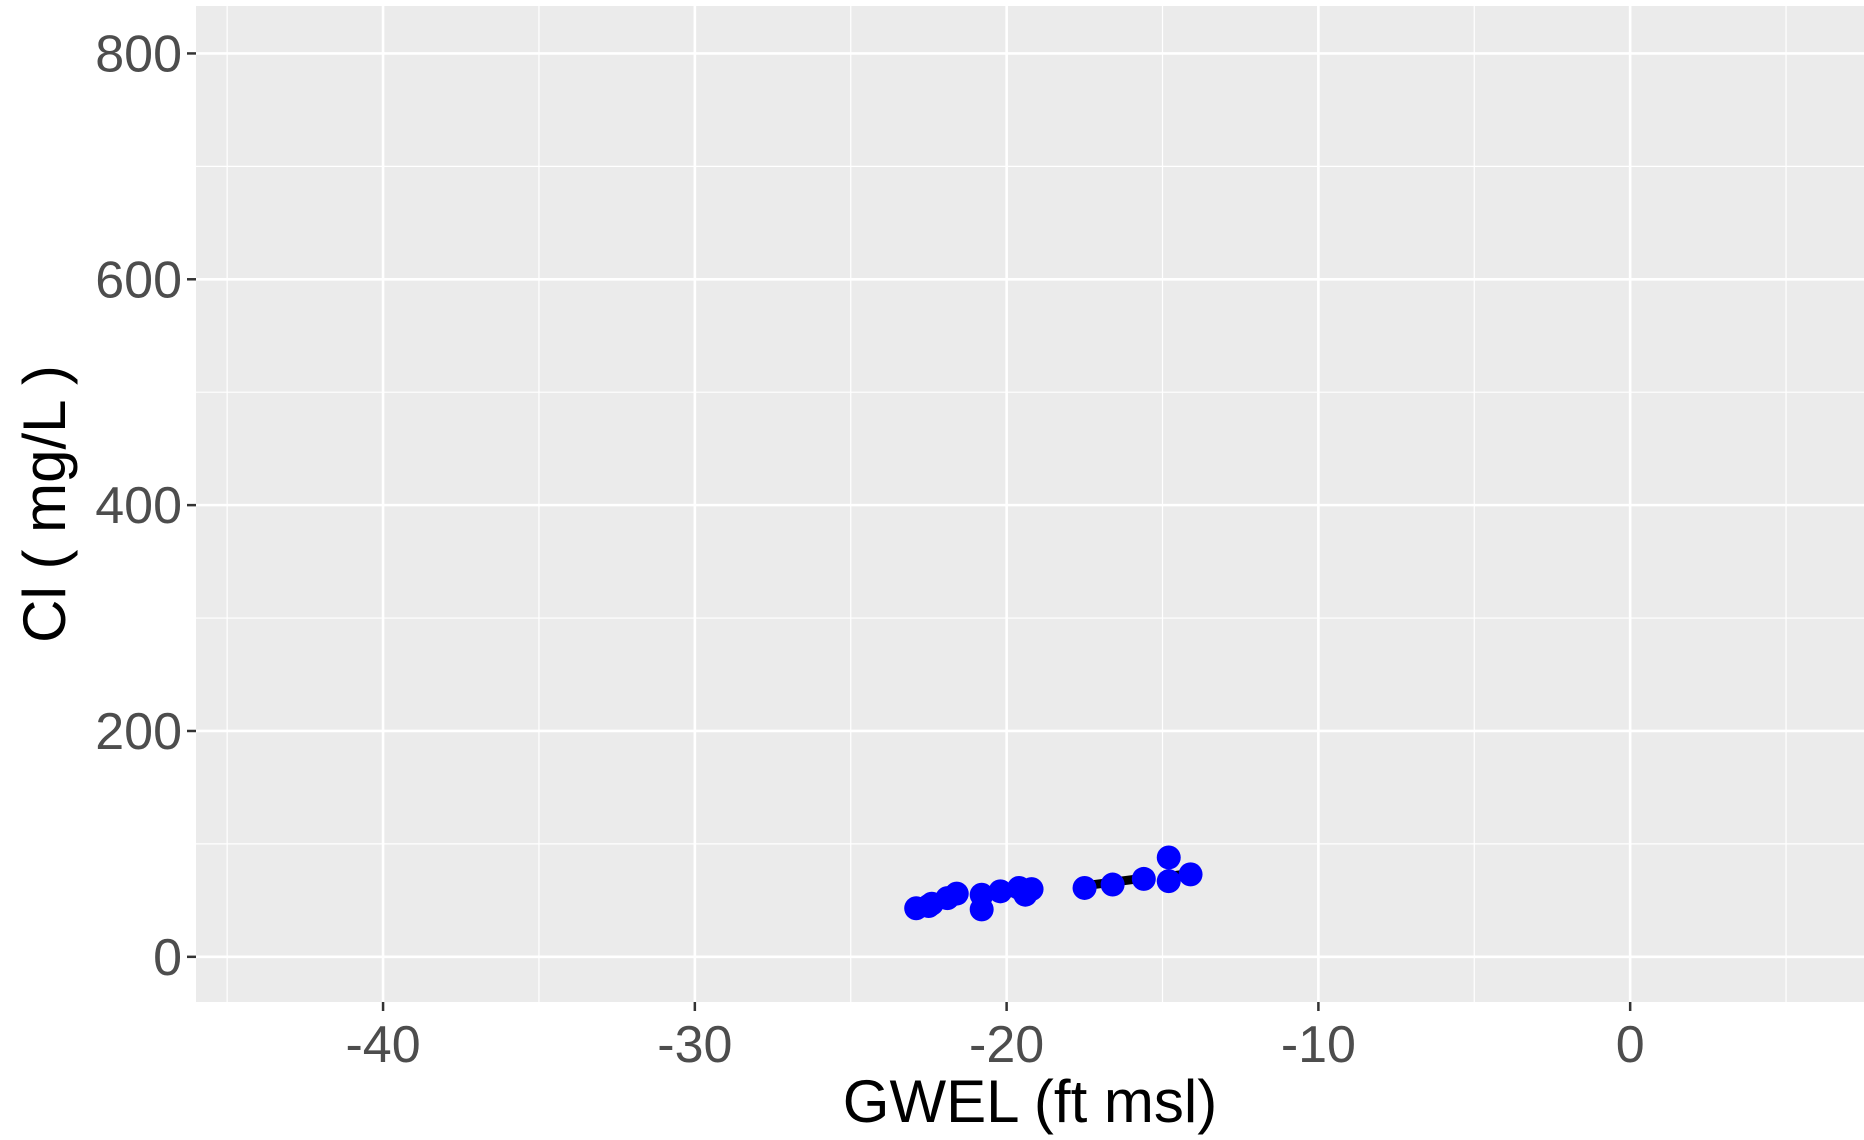  I want to click on y-tick-label: 0, so click(167, 958).